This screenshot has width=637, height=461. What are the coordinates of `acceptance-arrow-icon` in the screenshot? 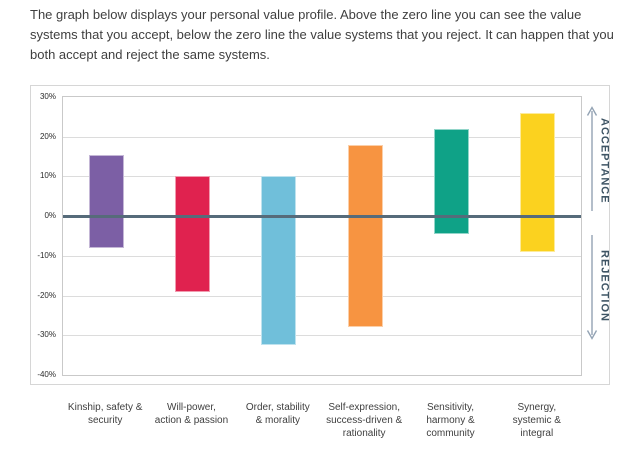 It's located at (592, 158).